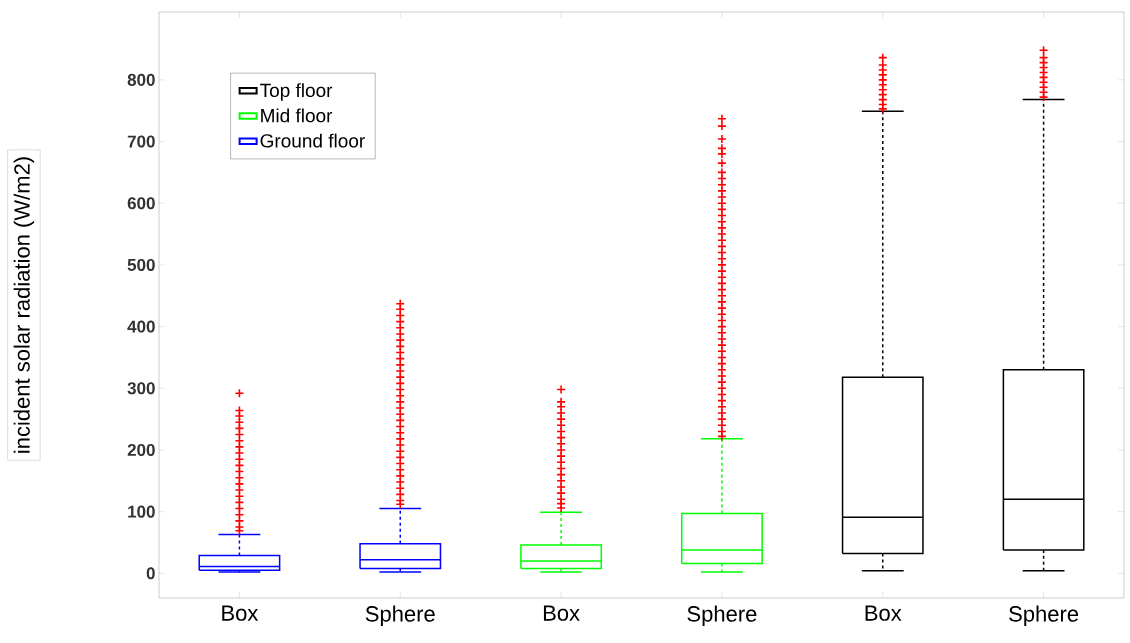 Image resolution: width=1130 pixels, height=643 pixels. Describe the element at coordinates (312, 140) in the screenshot. I see `legend-label: Ground floor` at that location.